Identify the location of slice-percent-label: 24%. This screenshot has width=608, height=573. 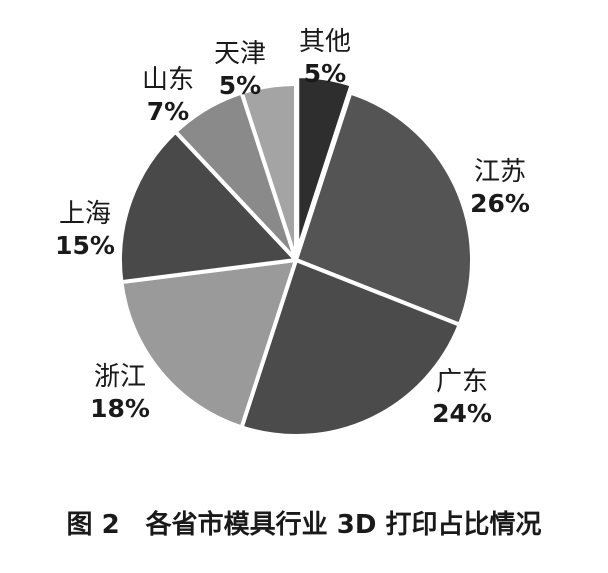
(462, 413).